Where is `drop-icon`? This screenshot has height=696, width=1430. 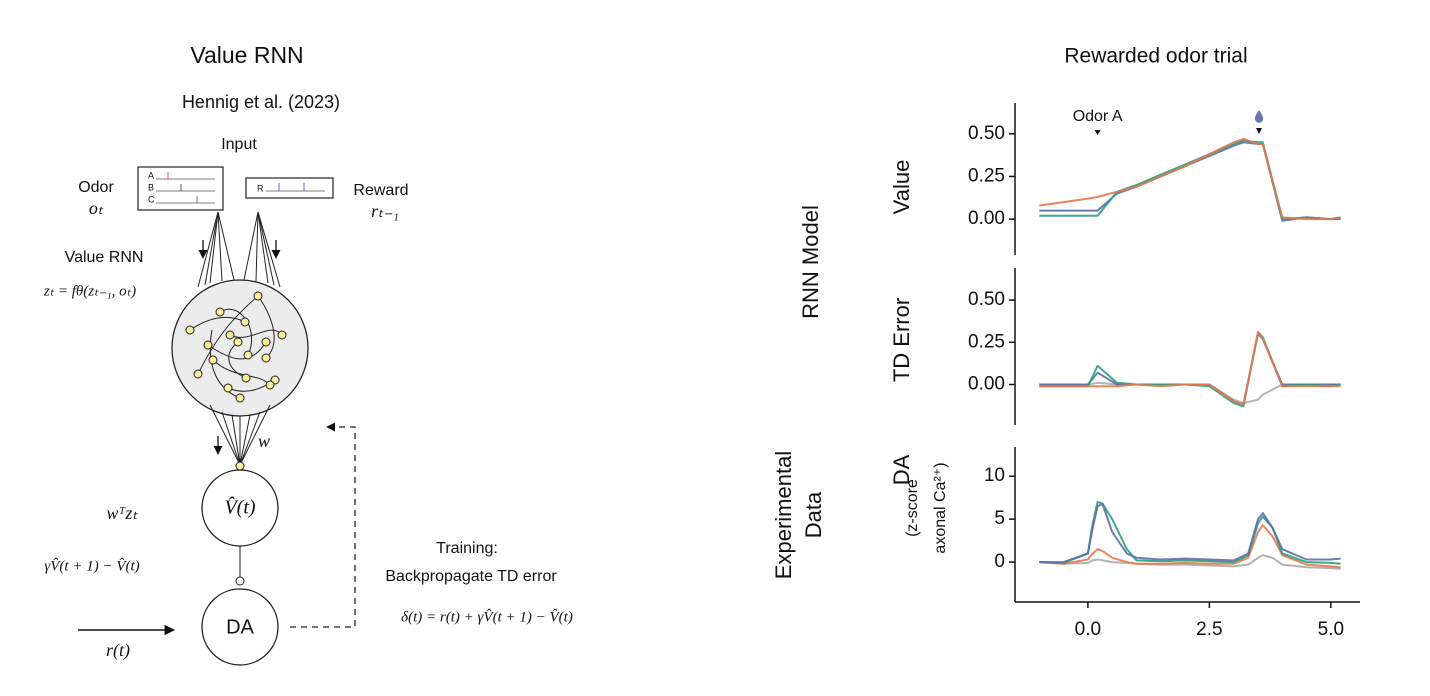
drop-icon is located at coordinates (1259, 116).